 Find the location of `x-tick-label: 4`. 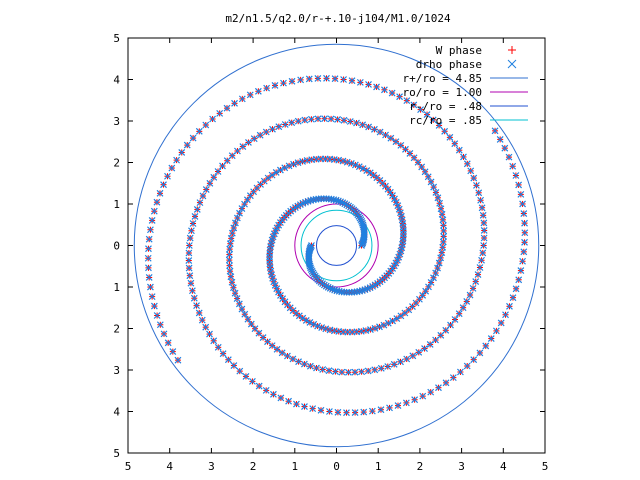

x-tick-label: 4 is located at coordinates (503, 466).